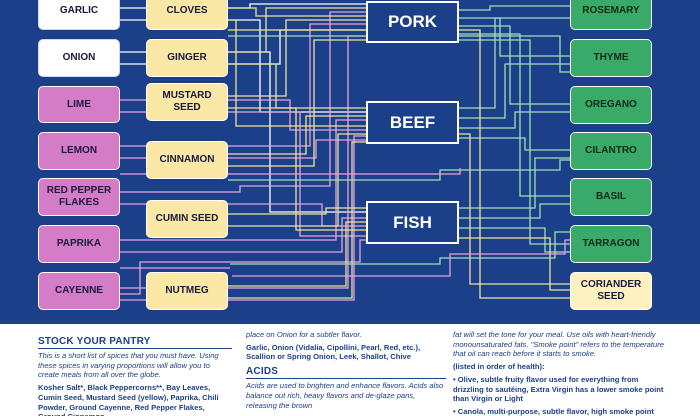 The image size is (700, 416). I want to click on ingredient-onion: ONION, so click(79, 58).